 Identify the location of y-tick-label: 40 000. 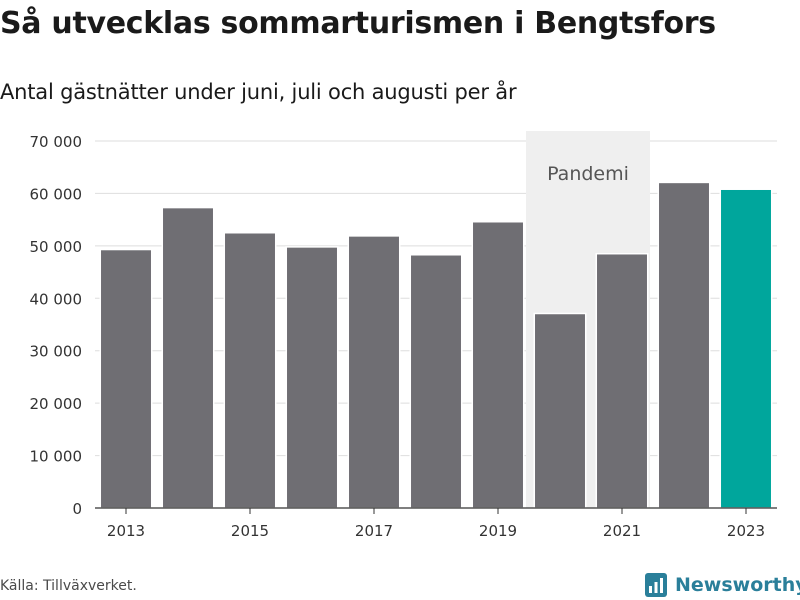
(56, 299).